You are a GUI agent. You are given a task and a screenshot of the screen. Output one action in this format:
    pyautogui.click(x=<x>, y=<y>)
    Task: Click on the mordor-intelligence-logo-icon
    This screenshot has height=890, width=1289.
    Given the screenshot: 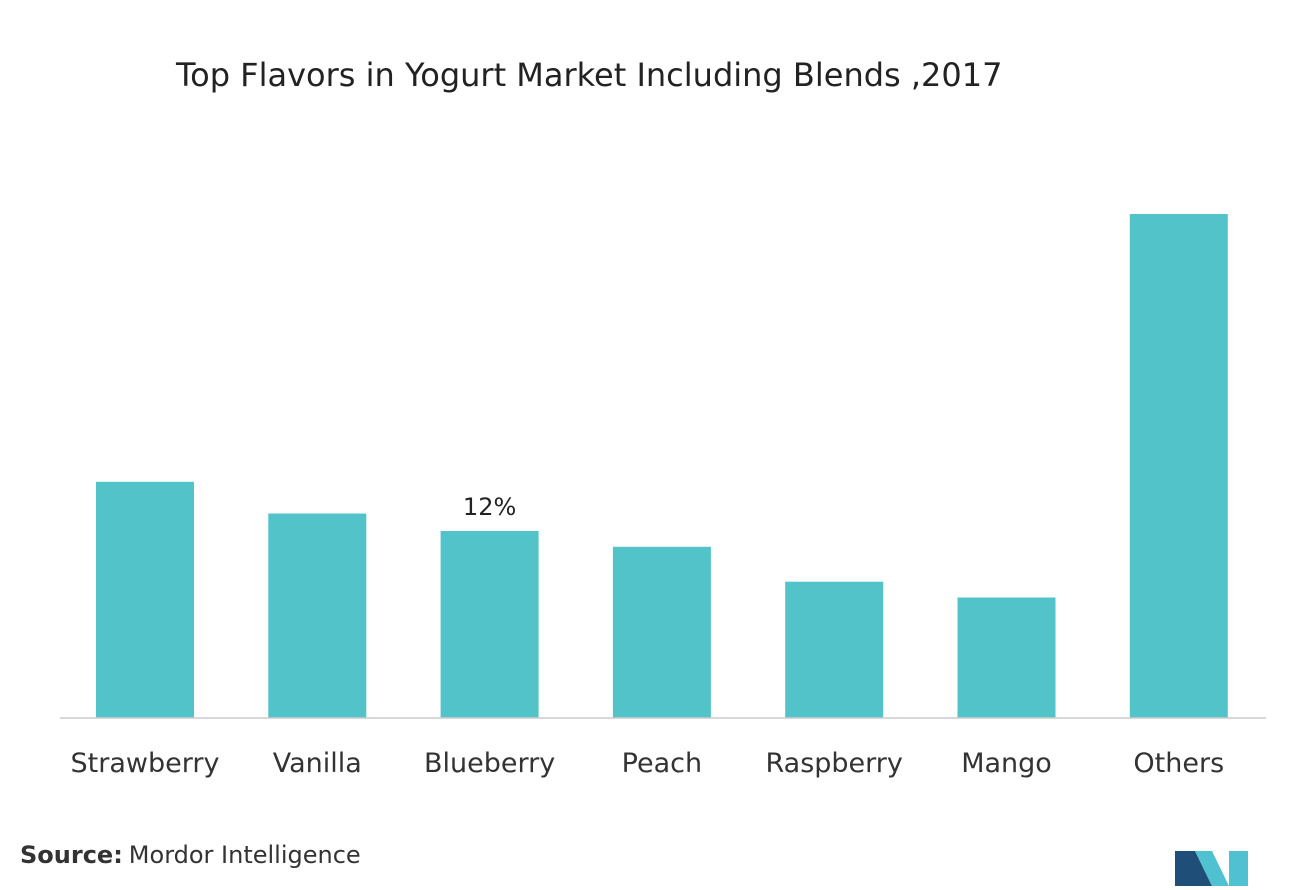 What is the action you would take?
    pyautogui.click(x=1211, y=868)
    